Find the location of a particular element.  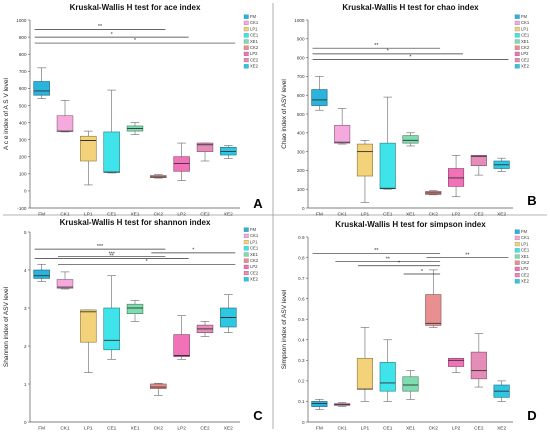

x-tick-label-lp2: LP2 is located at coordinates (181, 215).